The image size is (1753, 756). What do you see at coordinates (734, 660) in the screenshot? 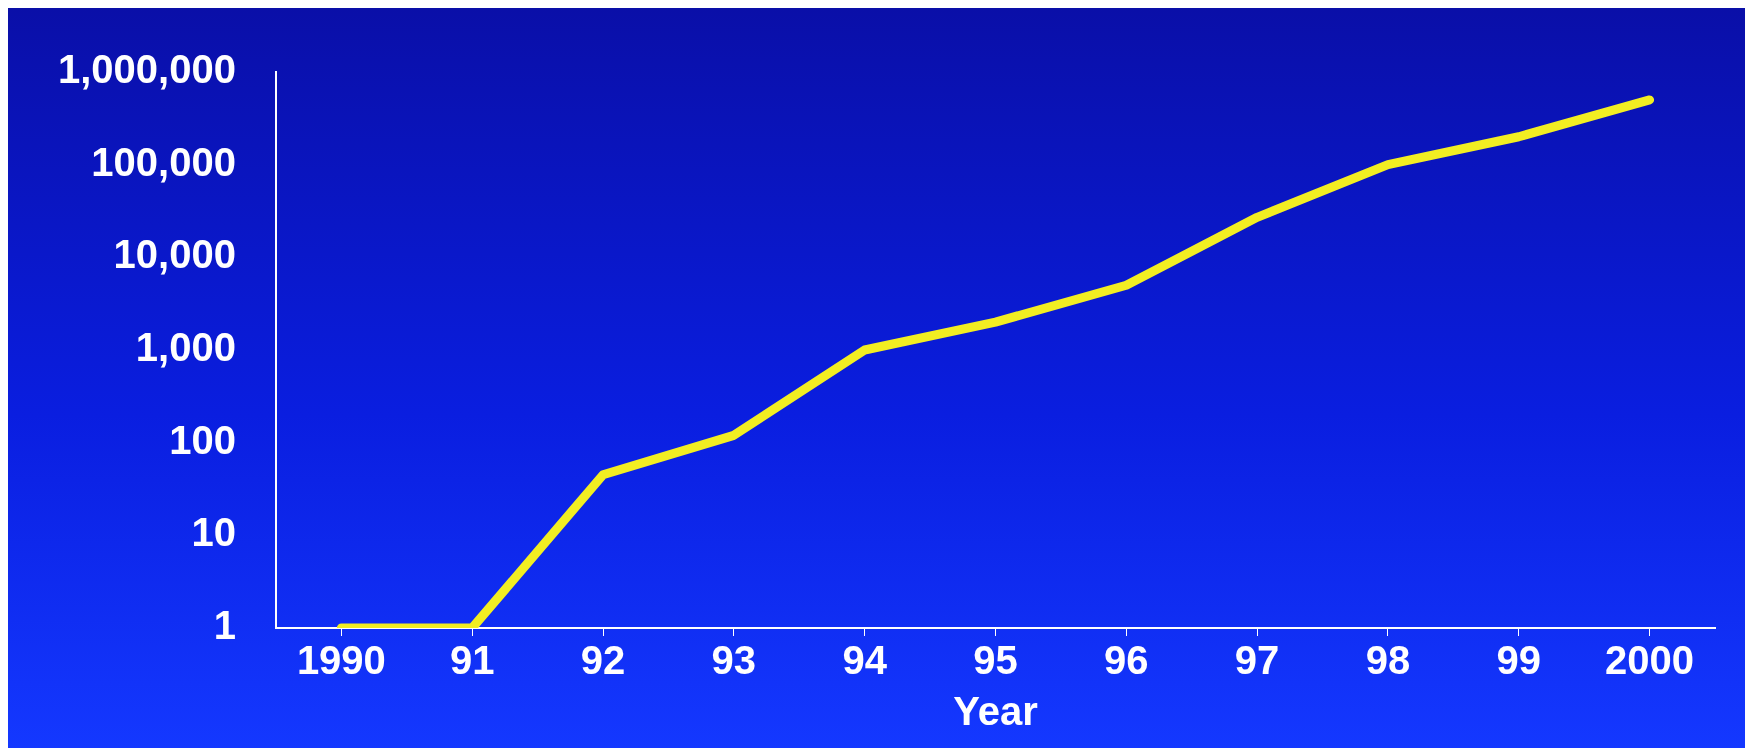
I see `x-tick-label: 93` at bounding box center [734, 660].